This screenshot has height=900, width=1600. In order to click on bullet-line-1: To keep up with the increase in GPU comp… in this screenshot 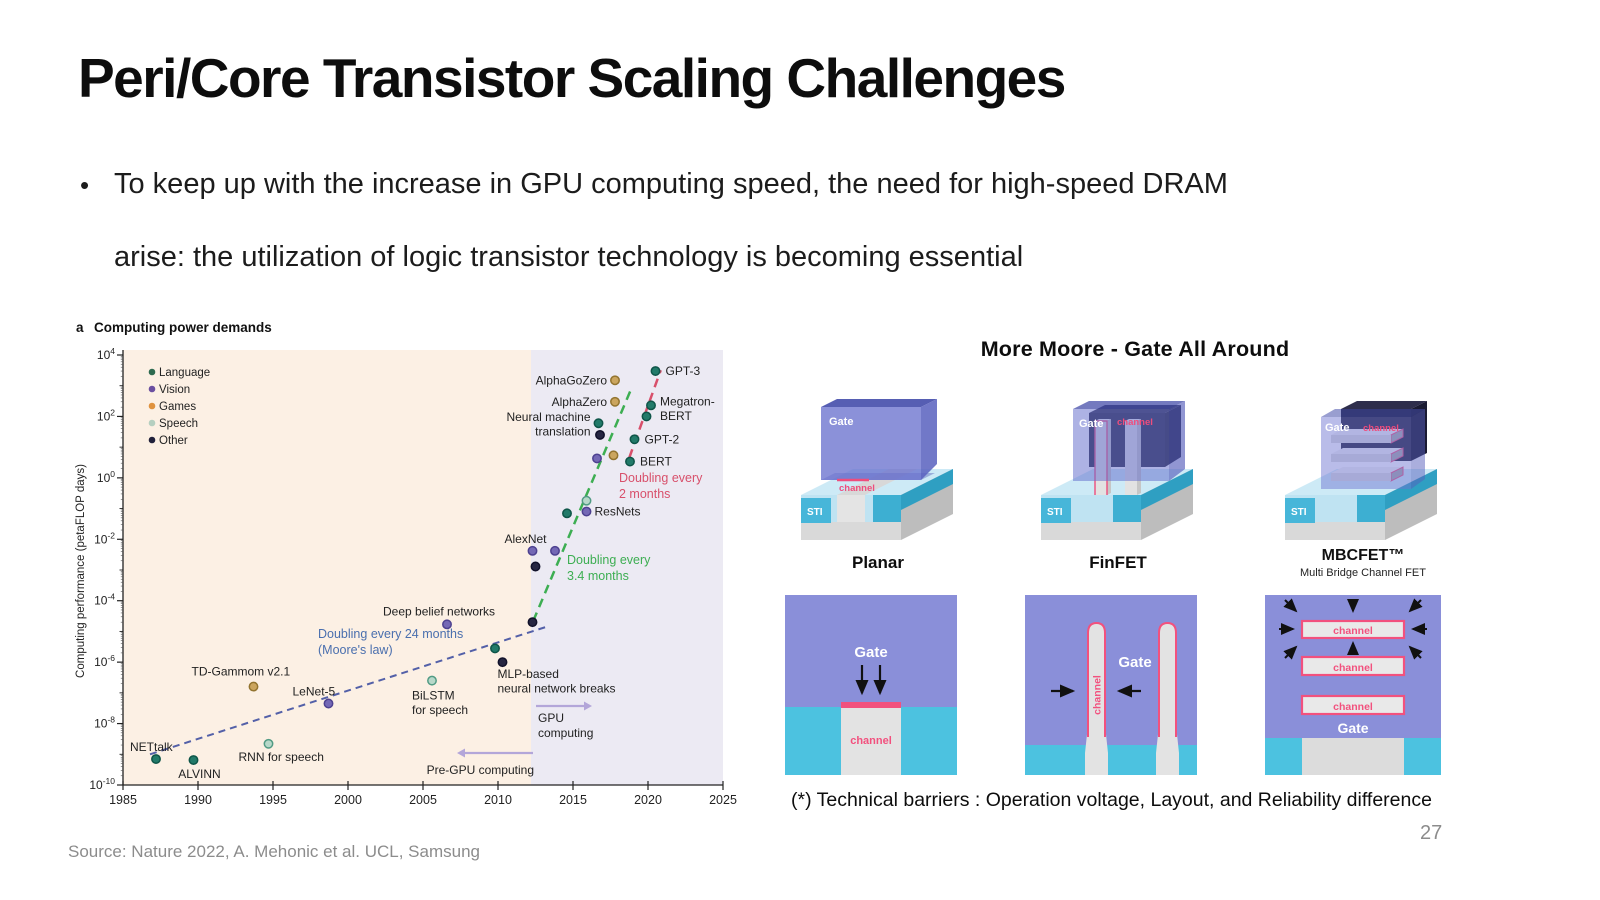, I will do `click(671, 184)`.